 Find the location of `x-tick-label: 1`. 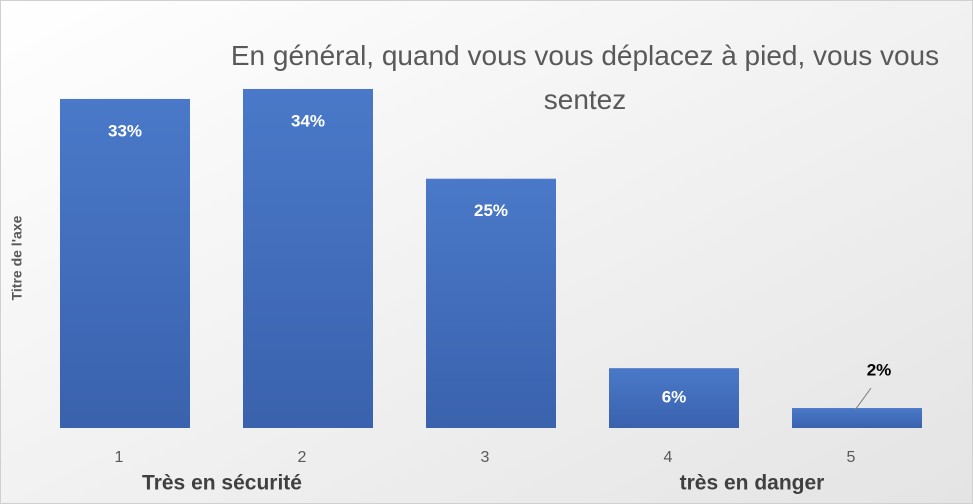

x-tick-label: 1 is located at coordinates (119, 457).